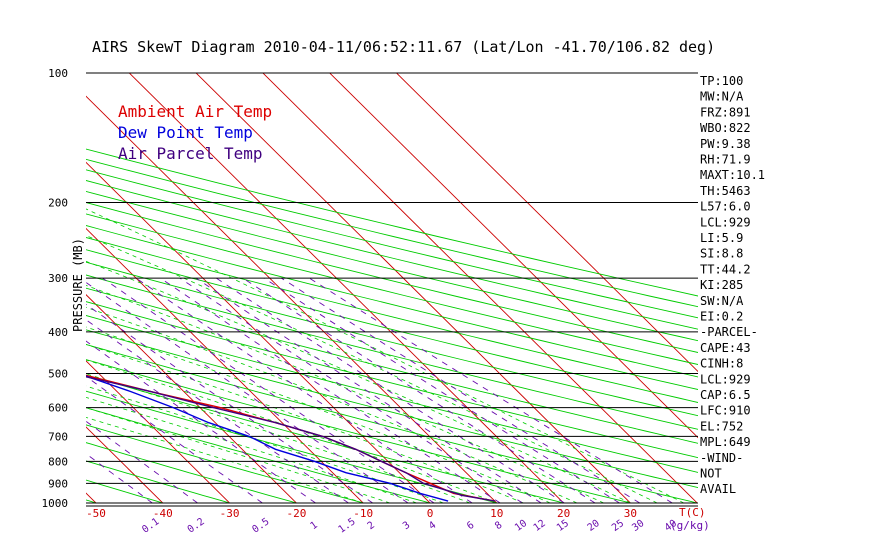 The image size is (870, 560). What do you see at coordinates (725, 207) in the screenshot?
I see `index-label: L57:6.0` at bounding box center [725, 207].